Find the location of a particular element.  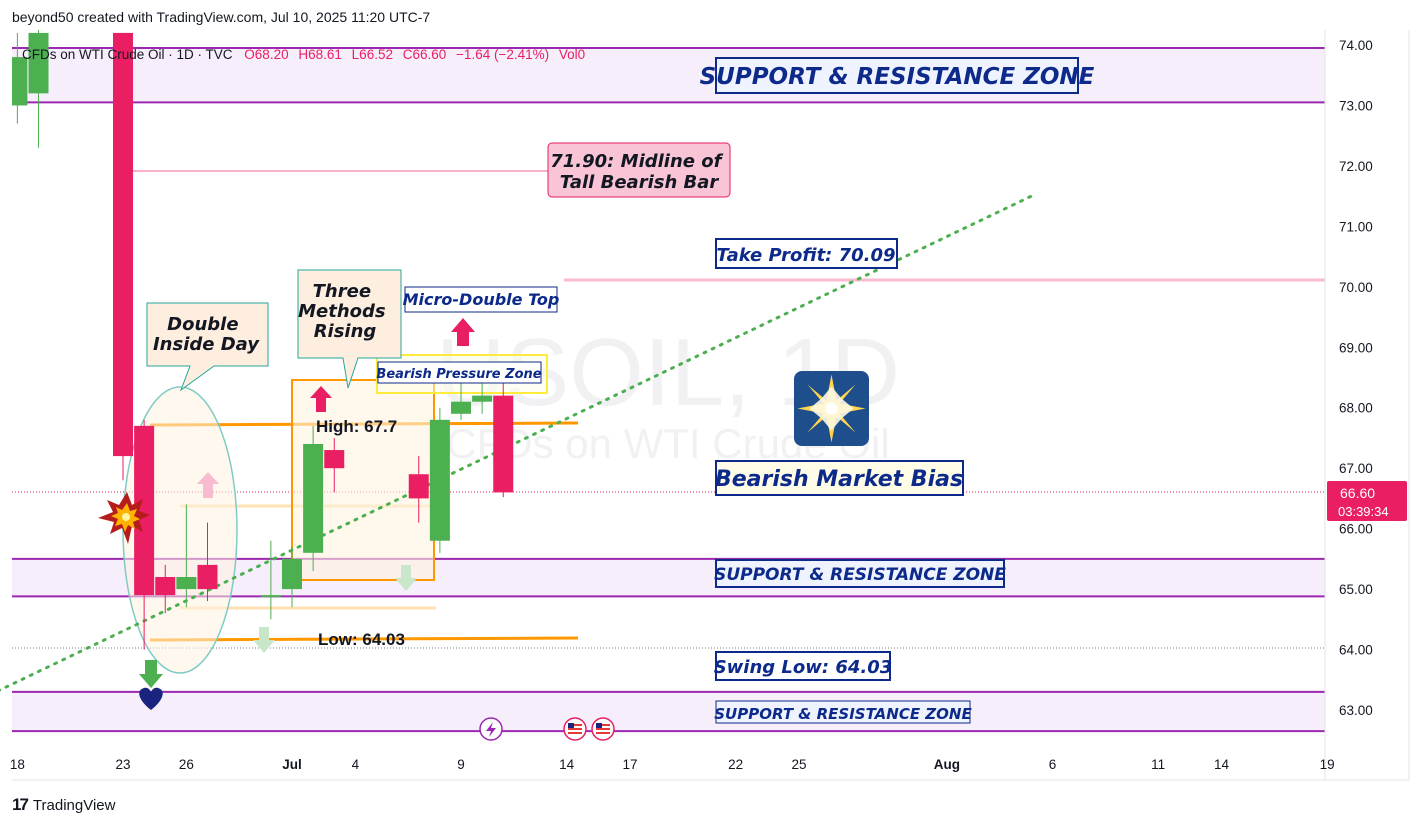

double-inside-day-label: Double Inside Day is located at coordinates (206, 334).